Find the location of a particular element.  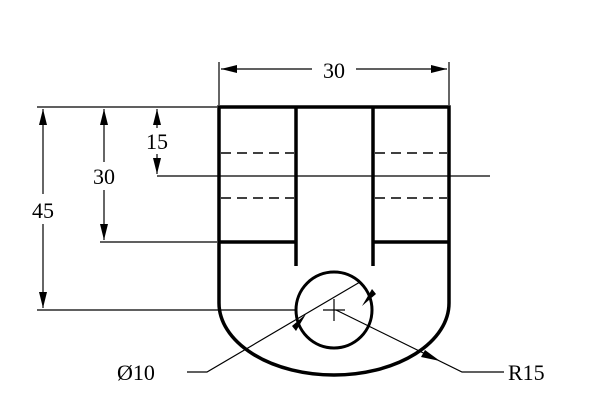

width-arrow-right is located at coordinates (439, 69).